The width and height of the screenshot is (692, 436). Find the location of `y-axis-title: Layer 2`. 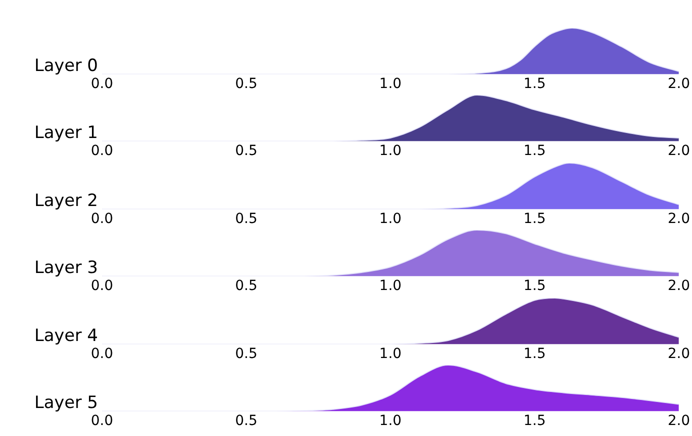

y-axis-title: Layer 2 is located at coordinates (66, 200).